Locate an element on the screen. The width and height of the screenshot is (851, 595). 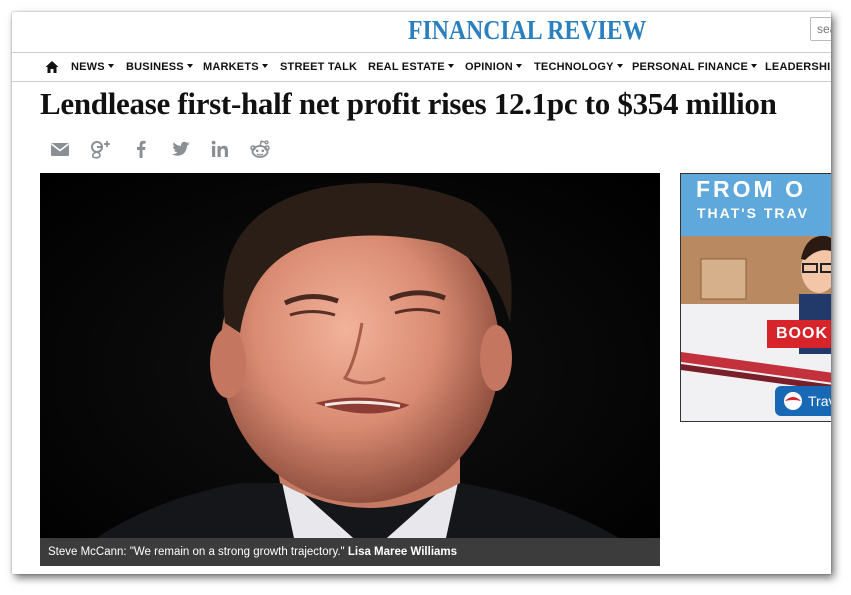
ad-book-button: BOOK is located at coordinates (799, 334).